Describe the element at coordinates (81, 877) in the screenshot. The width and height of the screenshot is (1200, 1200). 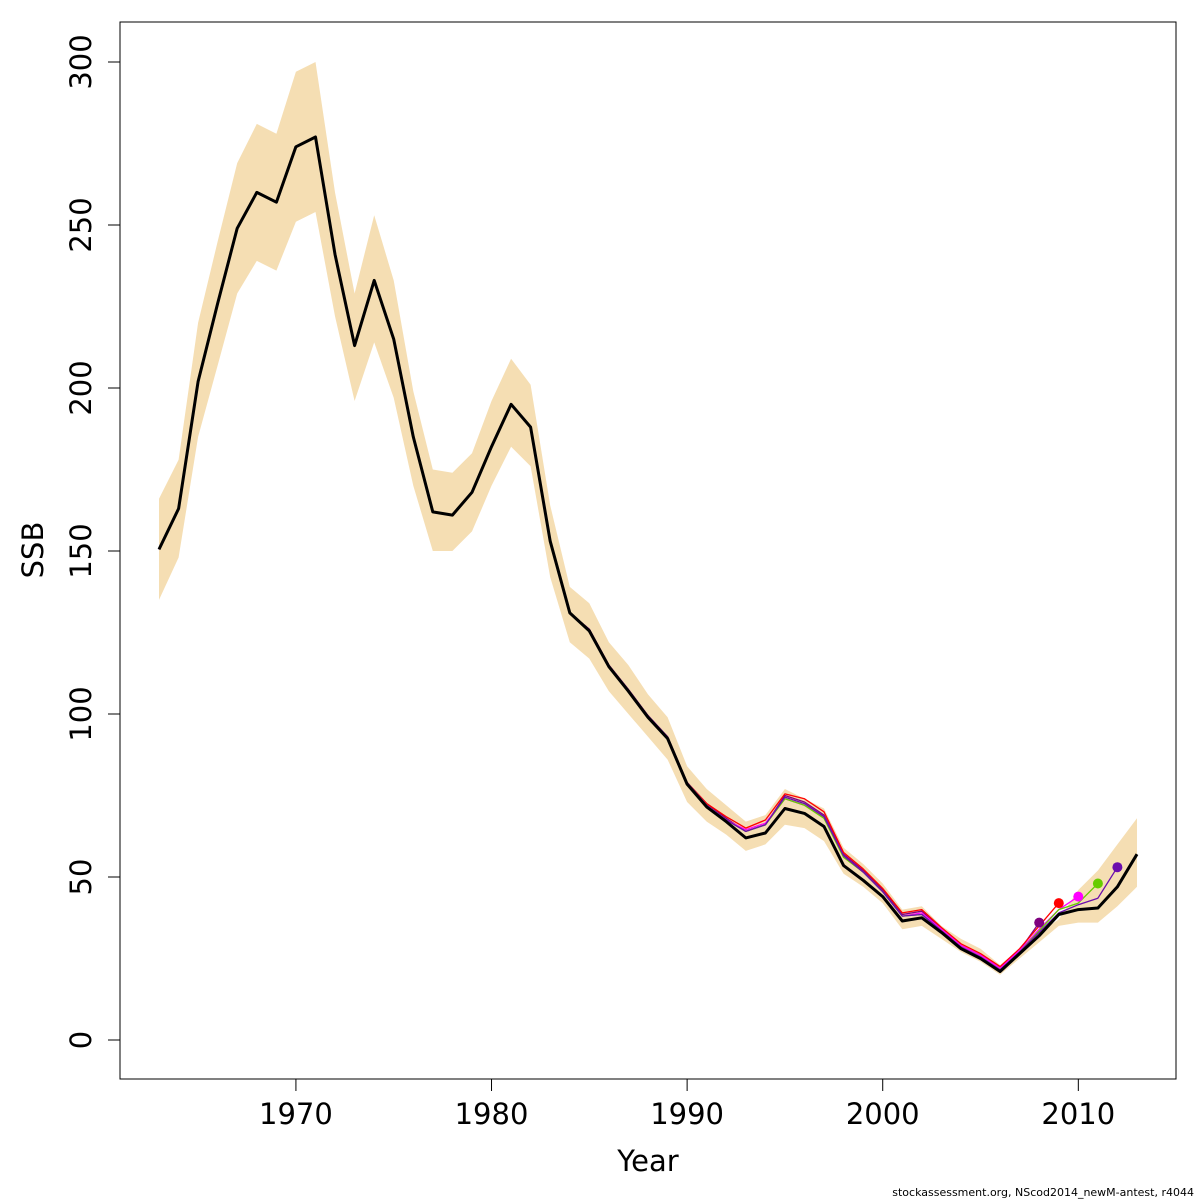
I see `y-tick-label-50: 50` at that location.